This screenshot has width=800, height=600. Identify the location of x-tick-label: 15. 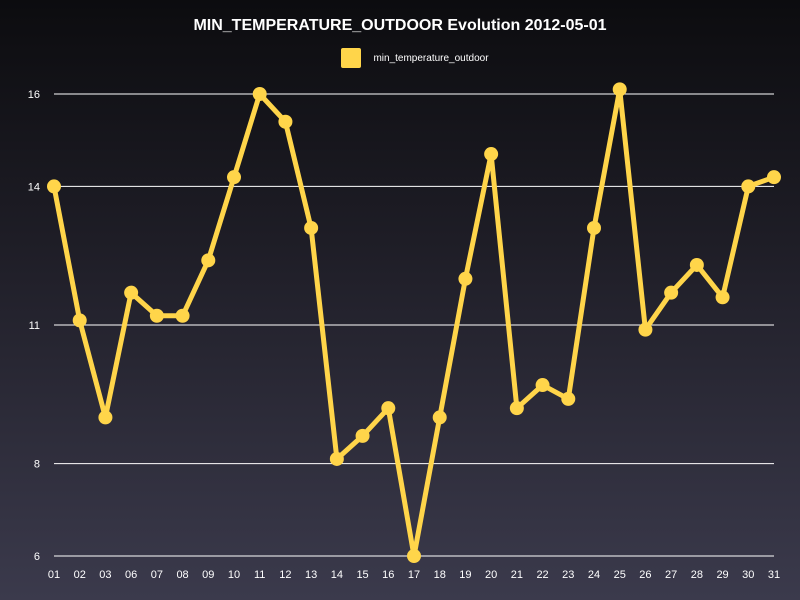
(362, 575).